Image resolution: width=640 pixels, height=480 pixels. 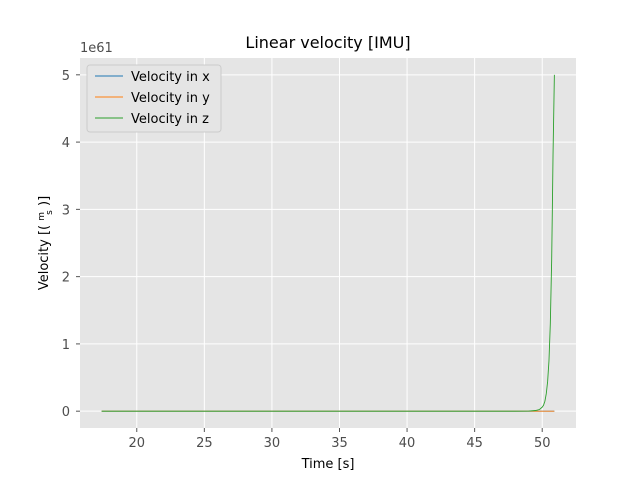 I want to click on y-tick-label: 5, so click(x=66, y=76).